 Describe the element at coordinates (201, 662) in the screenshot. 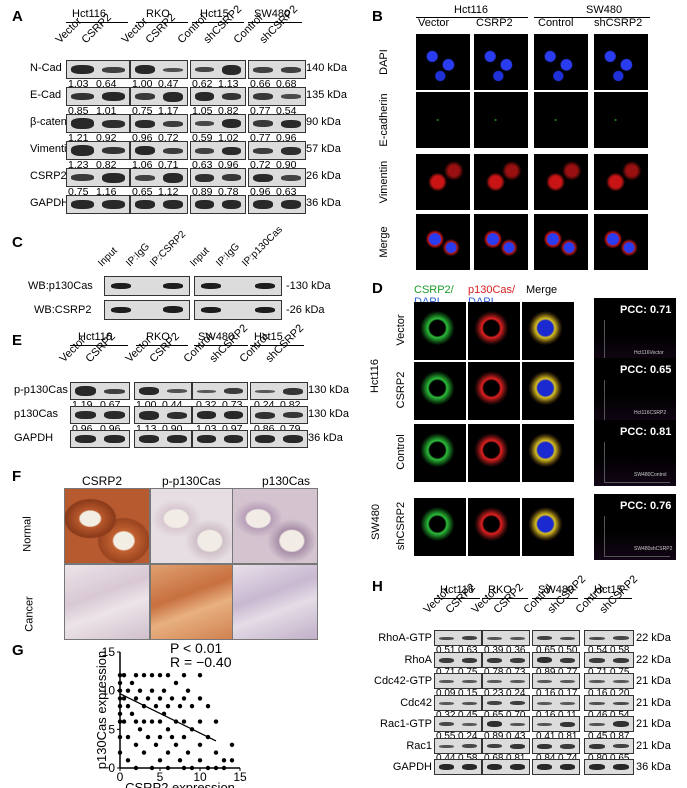

I see `g-r-value: R = −0.40` at that location.